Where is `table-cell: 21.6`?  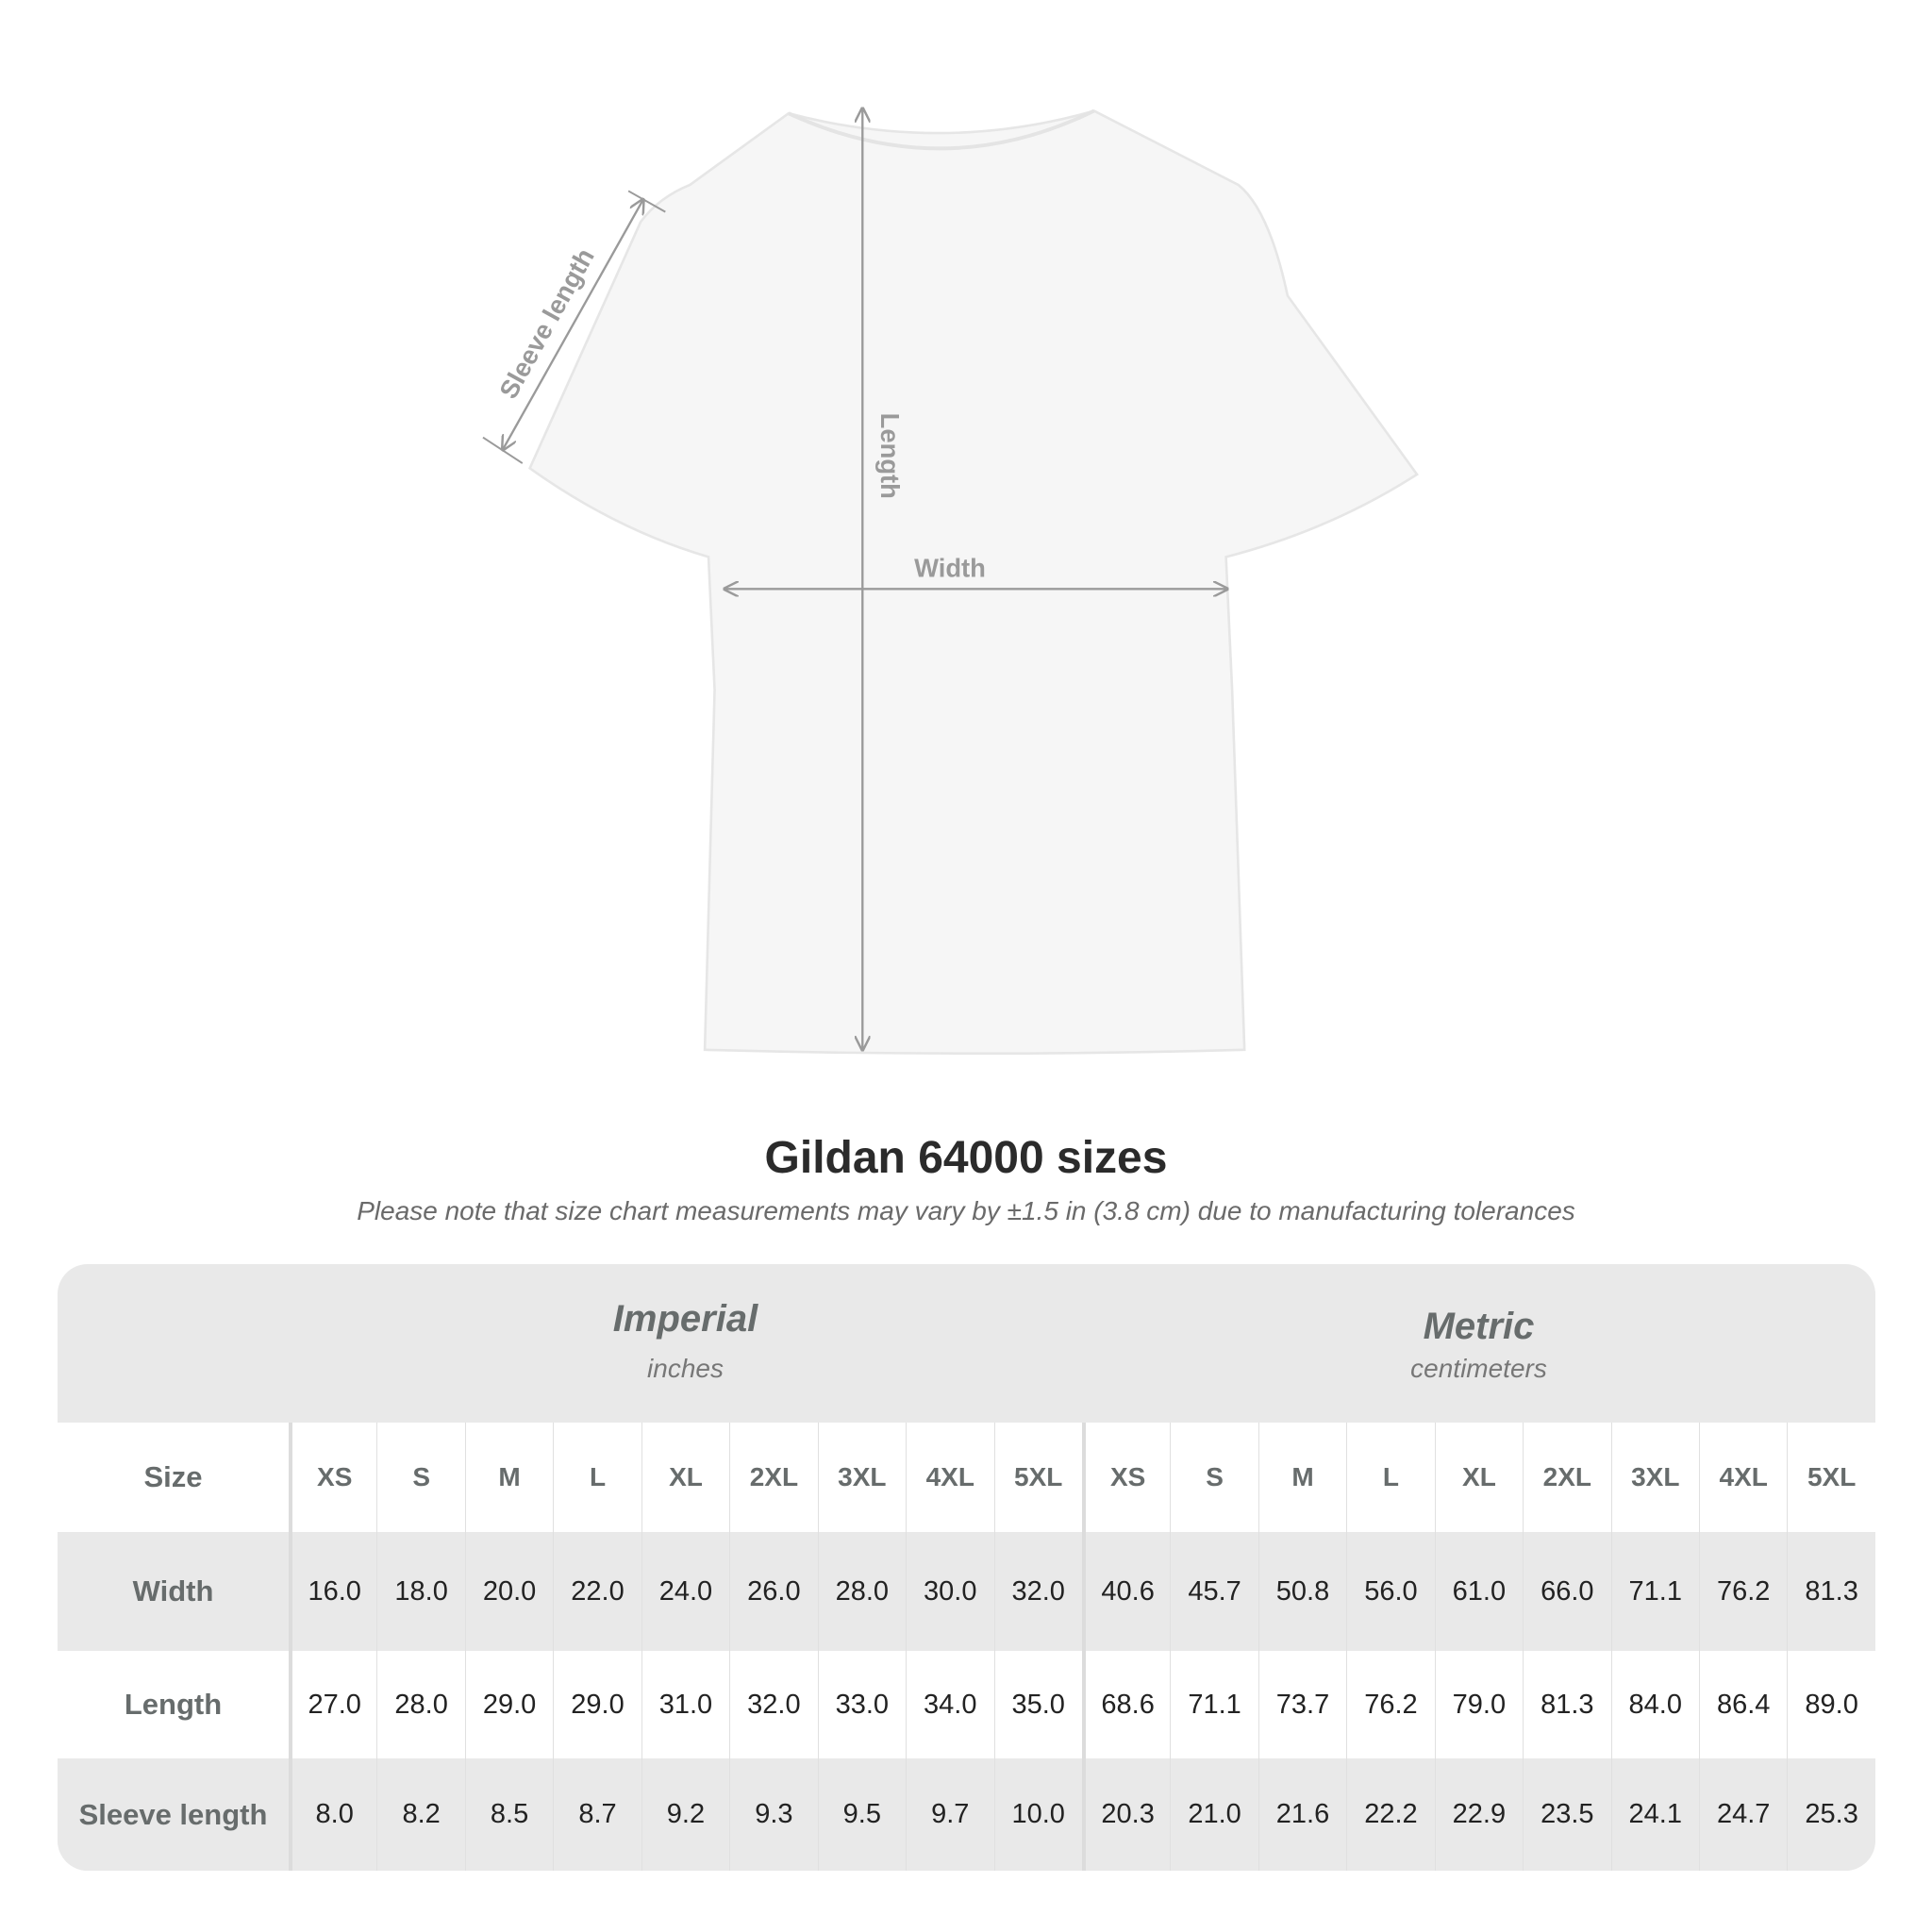 table-cell: 21.6 is located at coordinates (1302, 1814).